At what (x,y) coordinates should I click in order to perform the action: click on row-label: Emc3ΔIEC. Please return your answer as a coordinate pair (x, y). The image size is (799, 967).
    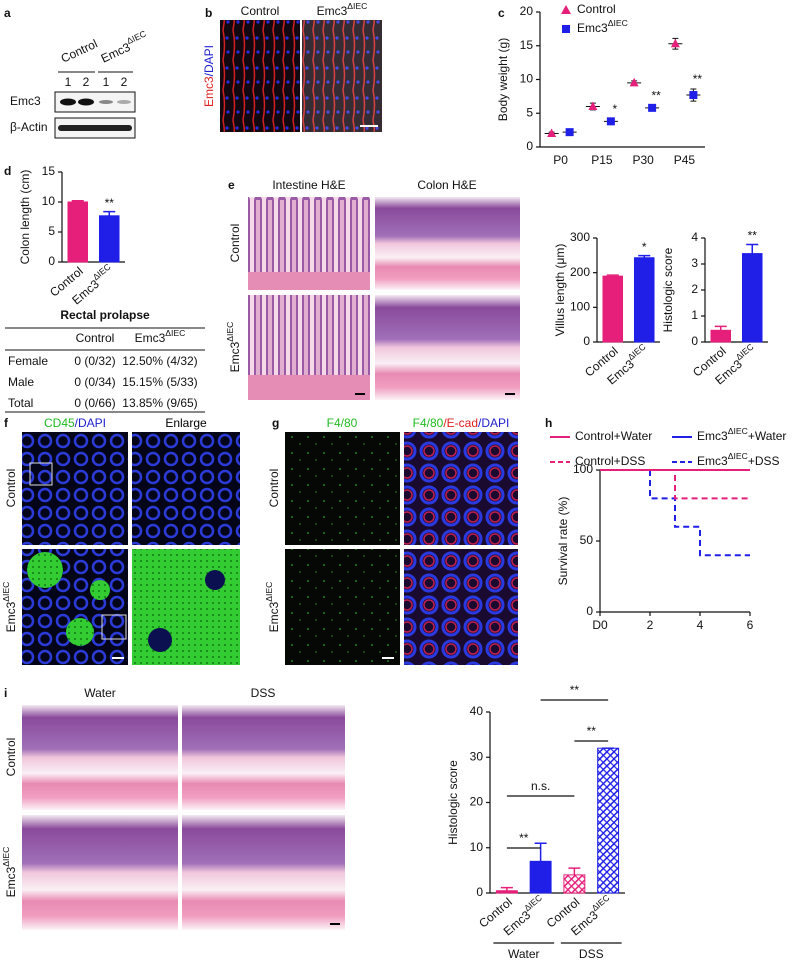
    Looking at the image, I should click on (272, 607).